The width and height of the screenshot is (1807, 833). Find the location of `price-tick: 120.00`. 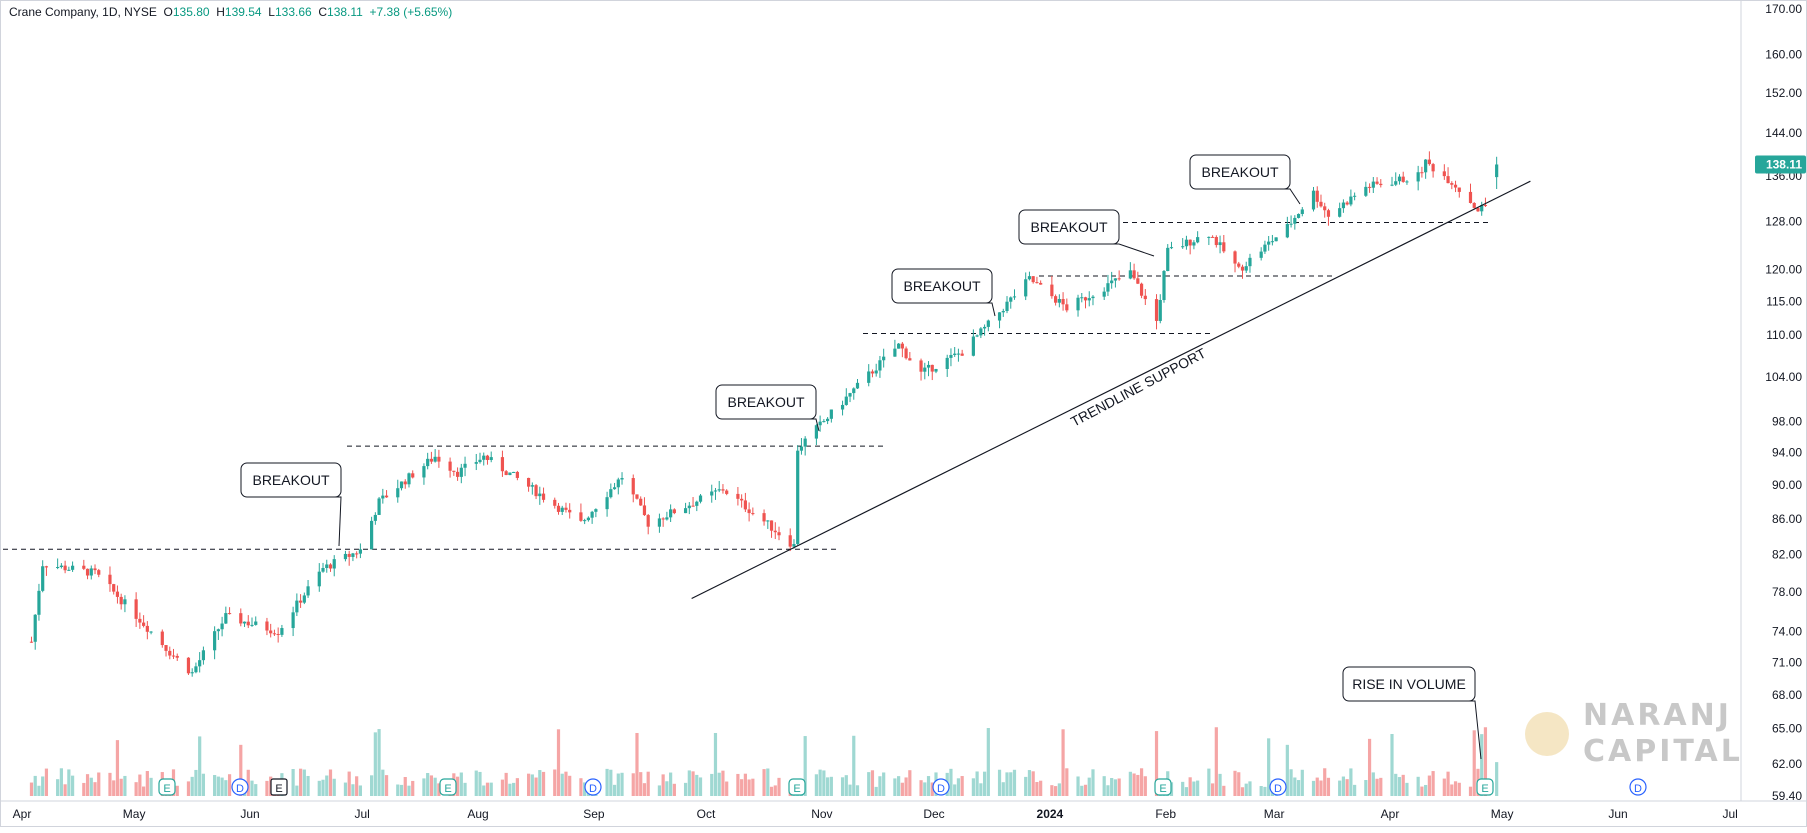

price-tick: 120.00 is located at coordinates (1783, 270).